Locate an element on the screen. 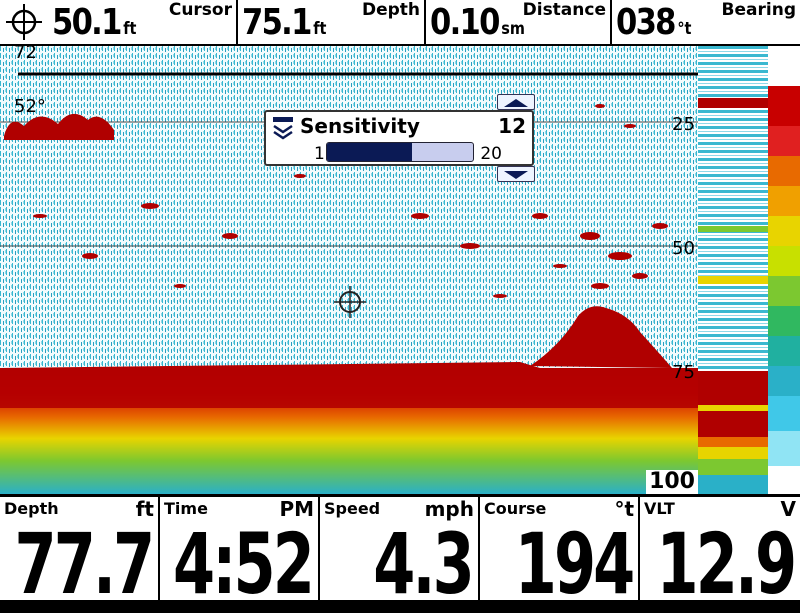  course-box-label: Course is located at coordinates (515, 508).